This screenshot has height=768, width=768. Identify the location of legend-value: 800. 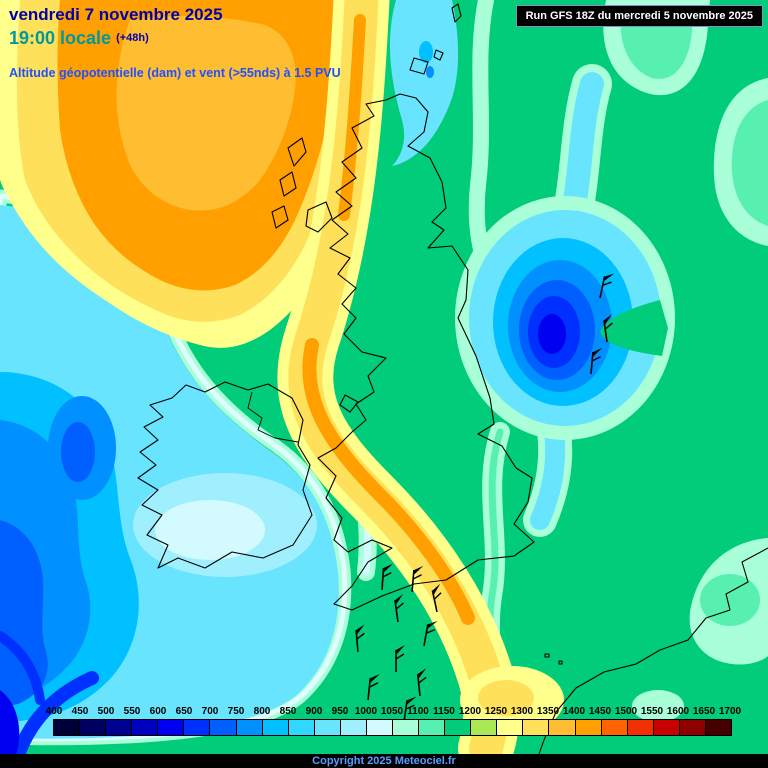
(262, 711).